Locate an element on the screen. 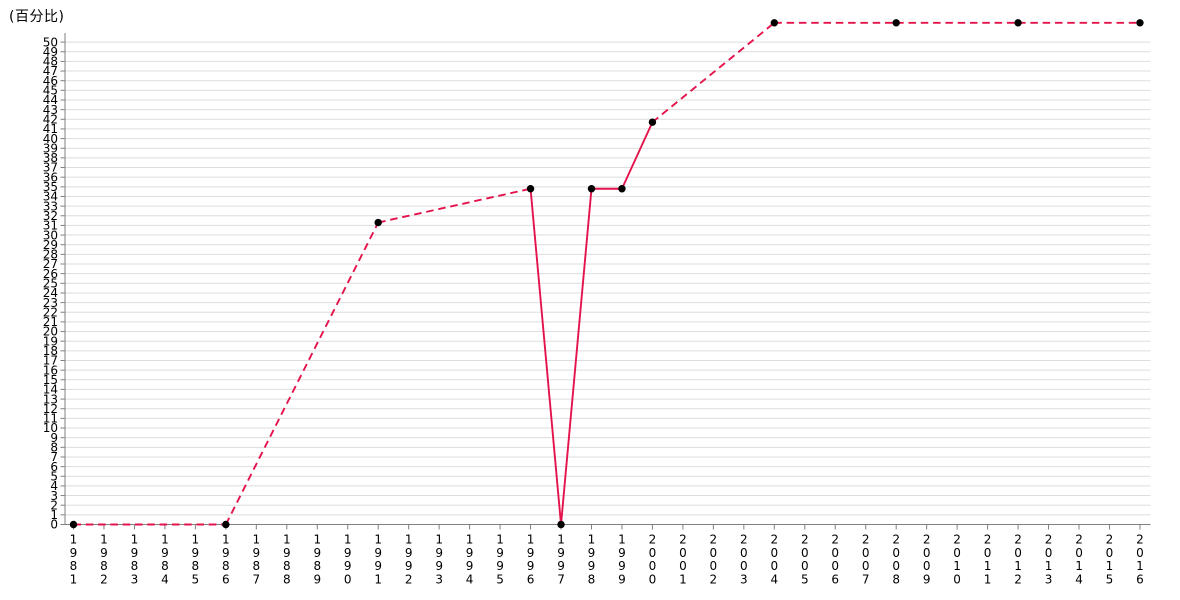 The width and height of the screenshot is (1180, 600). y-tick-label: 47 is located at coordinates (50, 71).